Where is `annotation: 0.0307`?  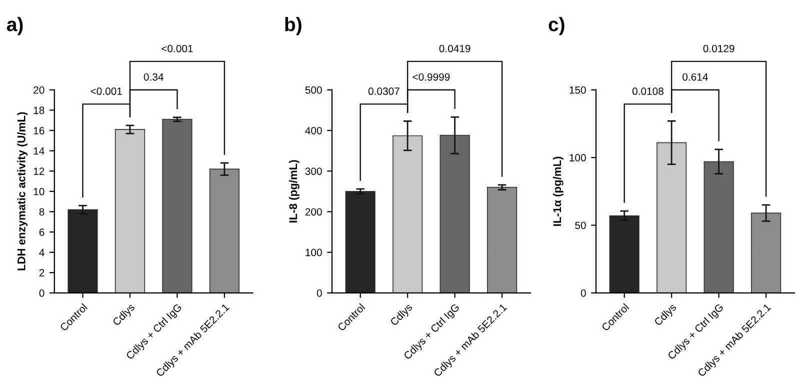 annotation: 0.0307 is located at coordinates (384, 91).